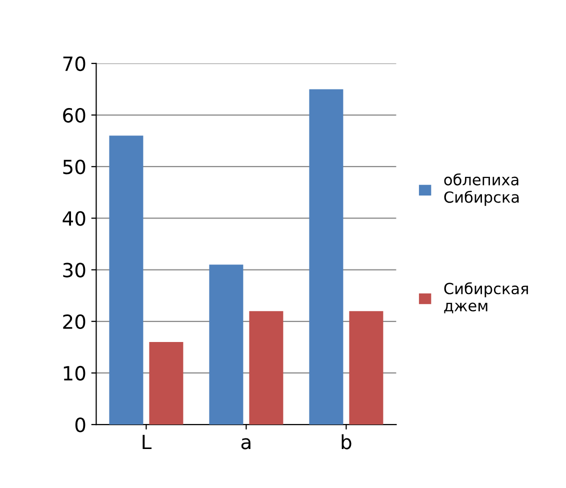 The height and width of the screenshot is (488, 566). I want to click on y-tick-label: 30, so click(74, 270).